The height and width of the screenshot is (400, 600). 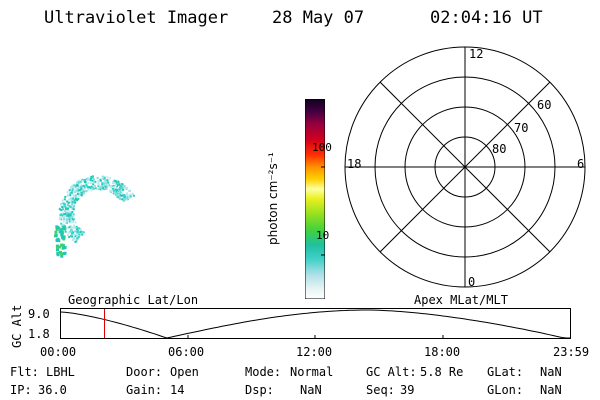 I want to click on ip-label: IP:, so click(x=21, y=390).